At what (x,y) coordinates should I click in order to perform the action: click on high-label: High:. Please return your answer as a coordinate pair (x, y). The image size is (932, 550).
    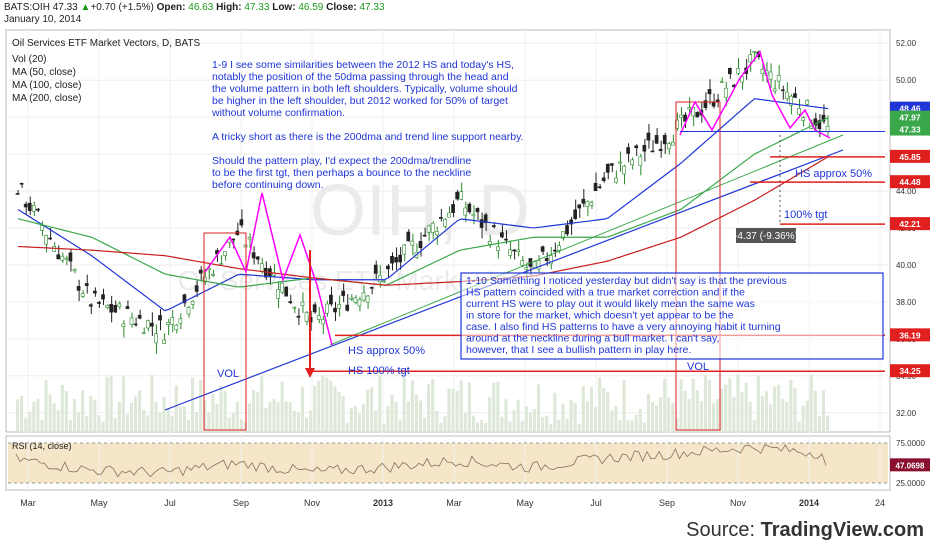
    Looking at the image, I should click on (229, 7).